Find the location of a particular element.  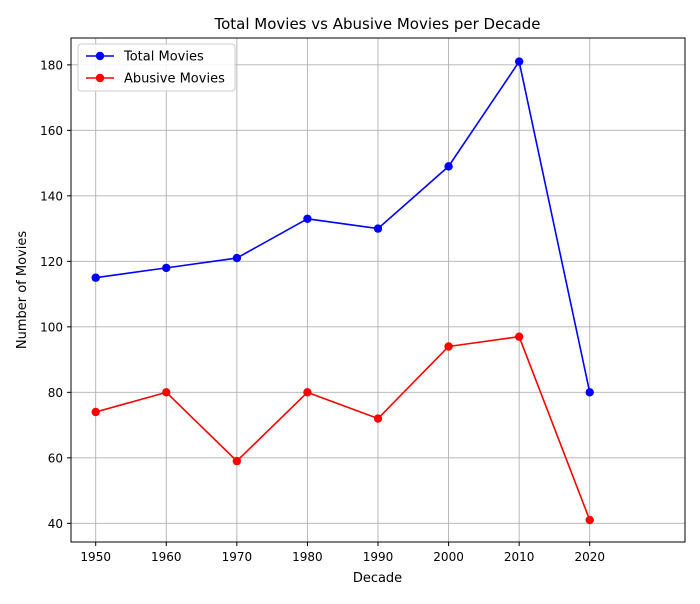

y-tick-label: 80 is located at coordinates (55, 393).